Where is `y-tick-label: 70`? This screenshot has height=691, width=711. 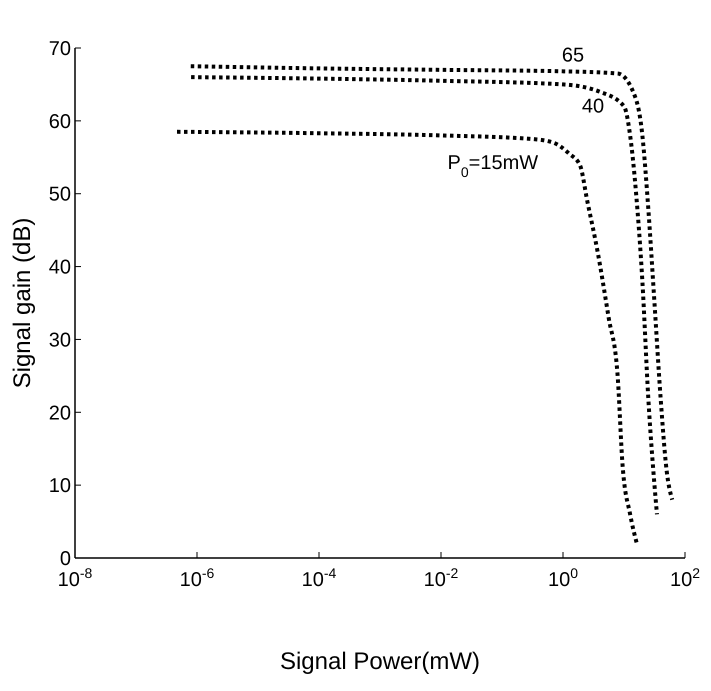 y-tick-label: 70 is located at coordinates (59, 49).